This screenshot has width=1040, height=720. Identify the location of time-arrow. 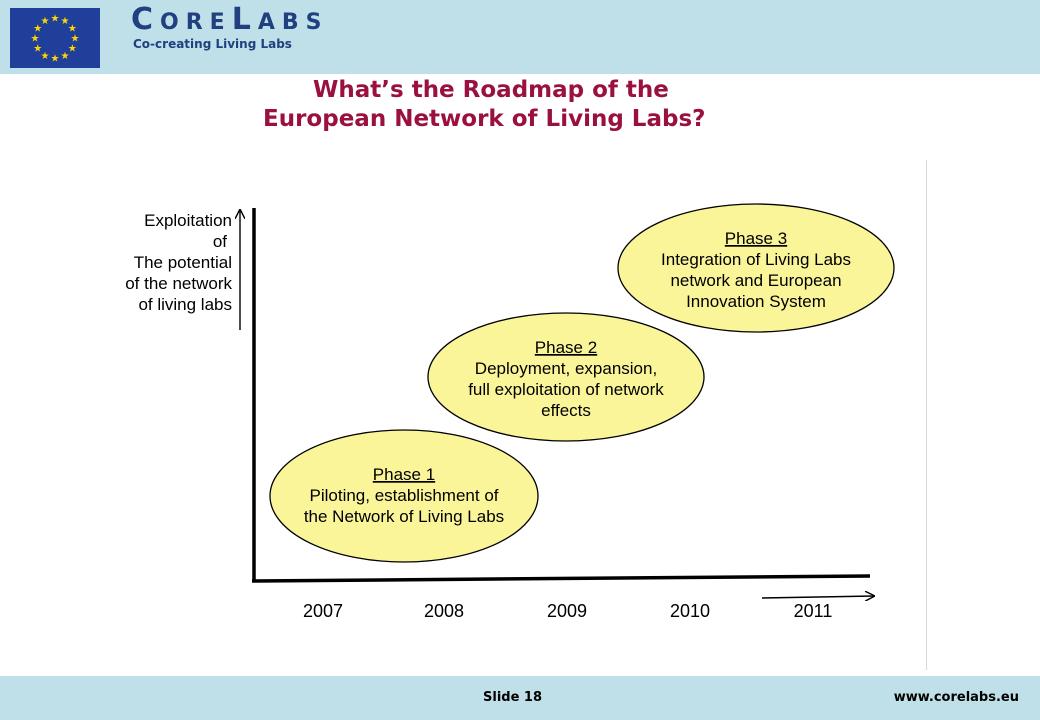
(817, 597).